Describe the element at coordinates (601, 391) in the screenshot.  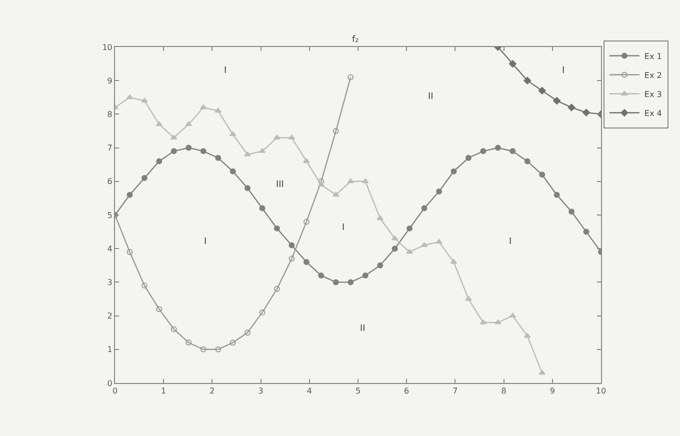
I see `x-tick-label: 10` at that location.